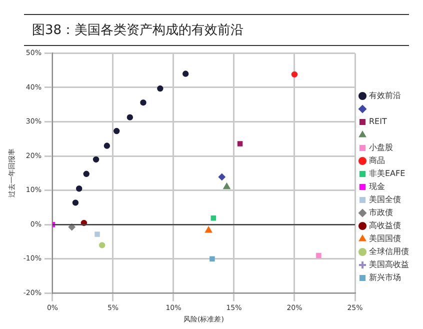 This screenshot has height=329, width=423. Describe the element at coordinates (385, 225) in the screenshot. I see `legend-label: 高收益债` at that location.